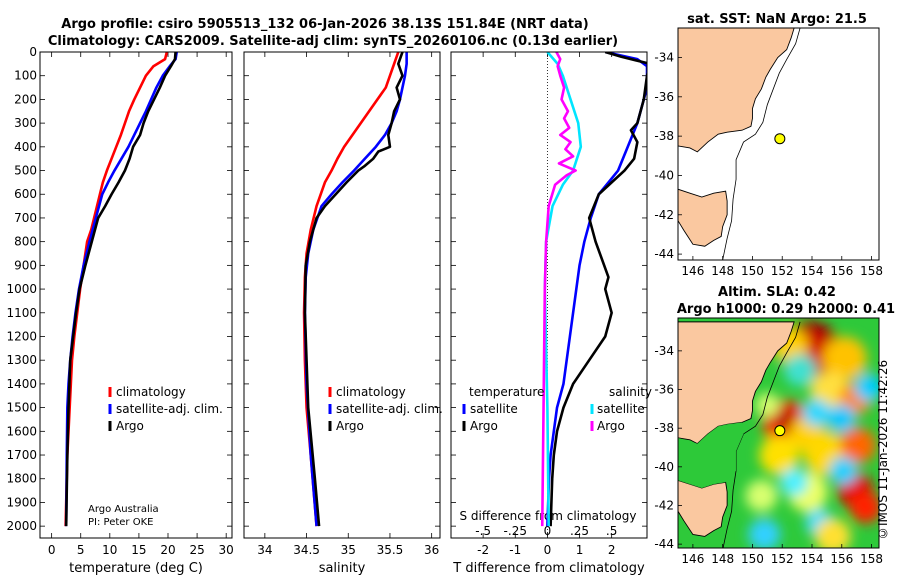 Image resolution: width=900 pixels, height=580 pixels. Describe the element at coordinates (483, 531) in the screenshot. I see `s-tick-label: -.5` at that location.